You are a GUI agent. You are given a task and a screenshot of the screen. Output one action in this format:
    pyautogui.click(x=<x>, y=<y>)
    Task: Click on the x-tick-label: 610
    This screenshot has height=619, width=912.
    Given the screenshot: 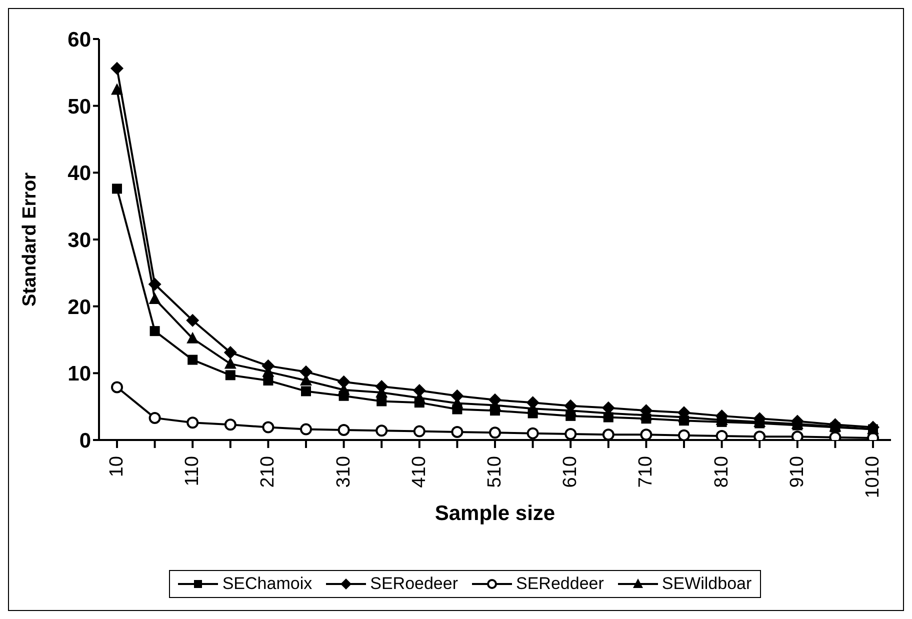 What is the action you would take?
    pyautogui.click(x=571, y=472)
    